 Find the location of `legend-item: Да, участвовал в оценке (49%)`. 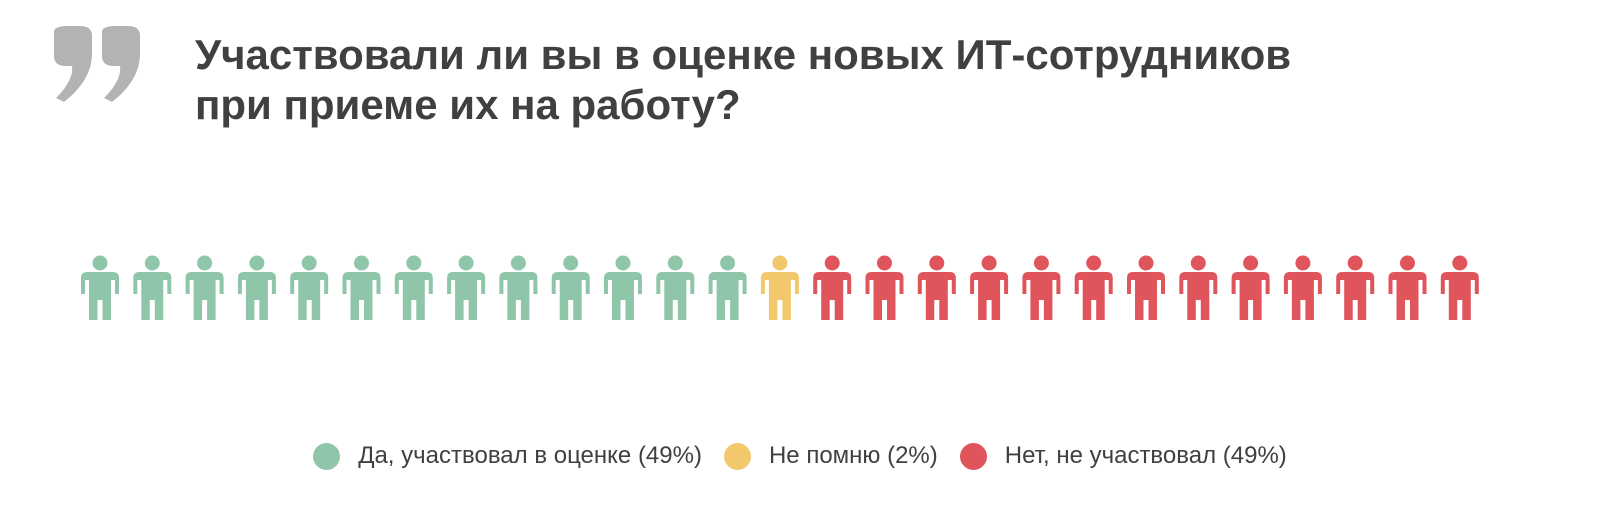

legend-item: Да, участвовал в оценке (49%) is located at coordinates (507, 456).